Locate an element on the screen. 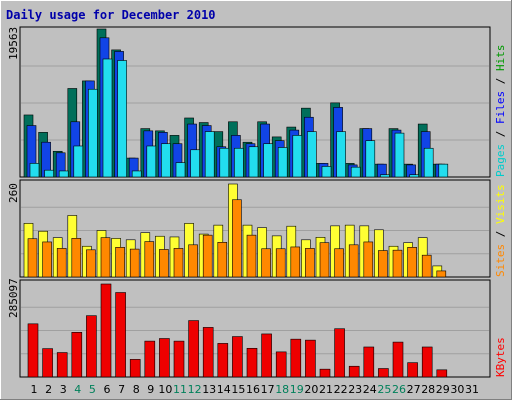  x-tick-label: 17 is located at coordinates (268, 389).